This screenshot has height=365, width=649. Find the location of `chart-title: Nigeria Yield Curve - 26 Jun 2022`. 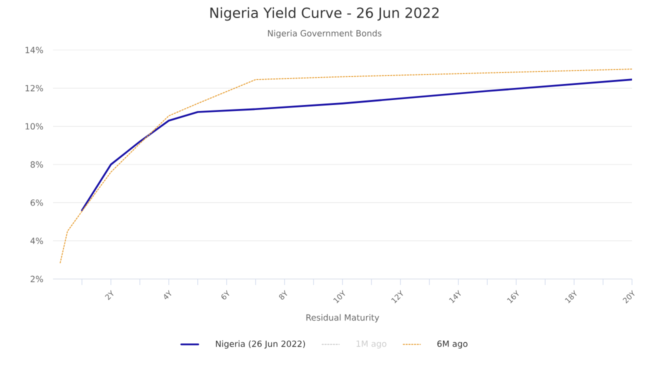

chart-title: Nigeria Yield Curve - 26 Jun 2022 is located at coordinates (324, 14).